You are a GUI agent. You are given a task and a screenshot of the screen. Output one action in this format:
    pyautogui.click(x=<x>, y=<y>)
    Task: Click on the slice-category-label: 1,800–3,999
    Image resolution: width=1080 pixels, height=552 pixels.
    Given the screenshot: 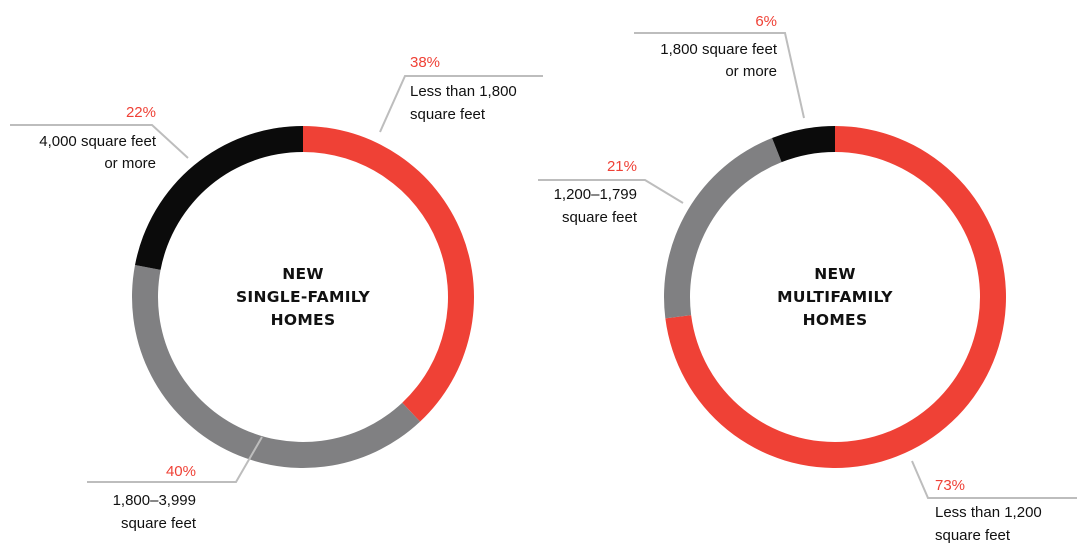 What is the action you would take?
    pyautogui.click(x=154, y=500)
    